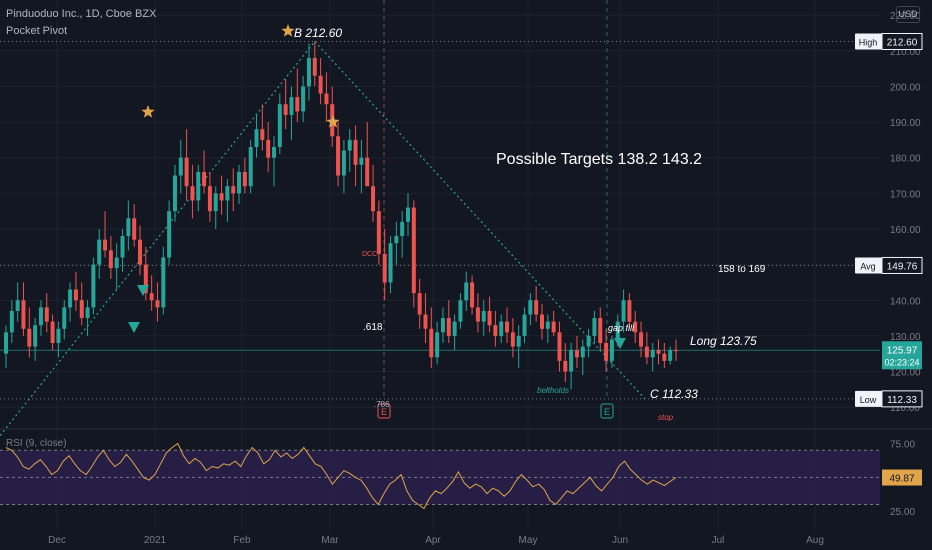  I want to click on fib-label: .618, so click(373, 327).